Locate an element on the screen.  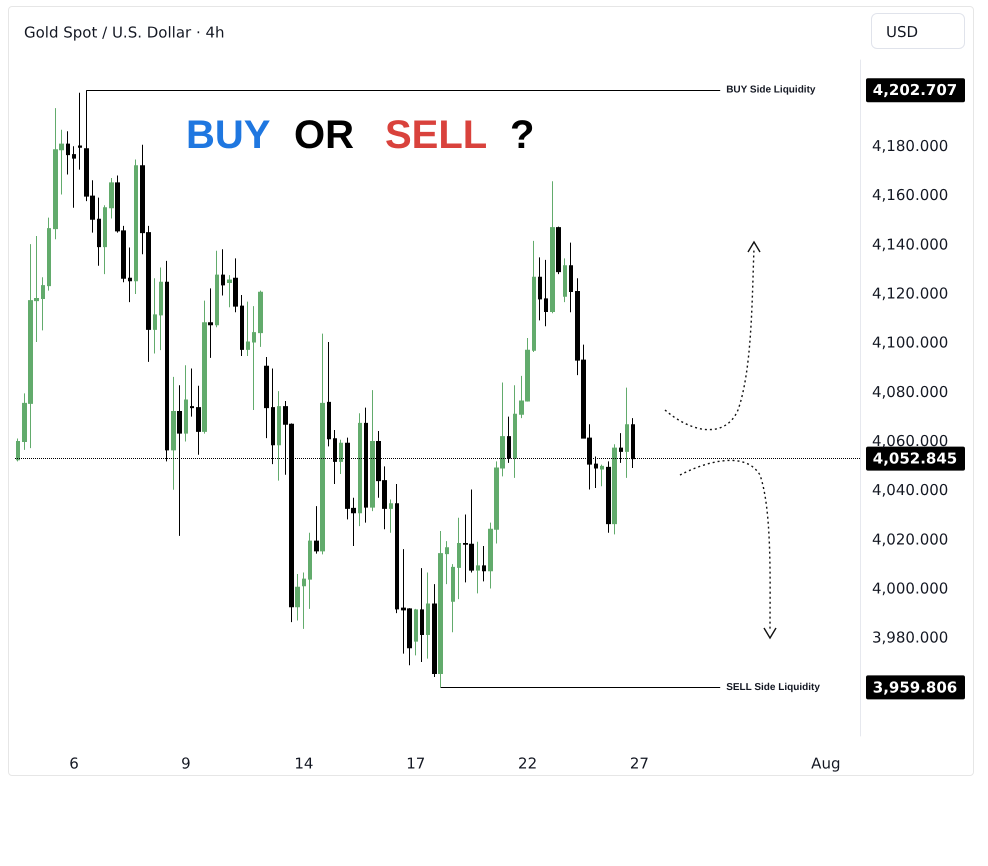
ref-line-label: BUY Side Liquidity is located at coordinates (771, 90).